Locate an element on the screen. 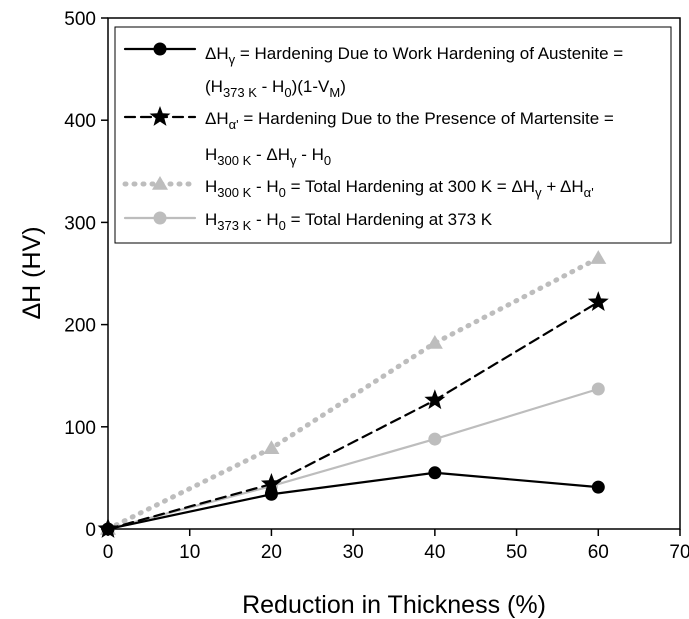 The width and height of the screenshot is (689, 619). x-tick-label: 30 is located at coordinates (353, 552).